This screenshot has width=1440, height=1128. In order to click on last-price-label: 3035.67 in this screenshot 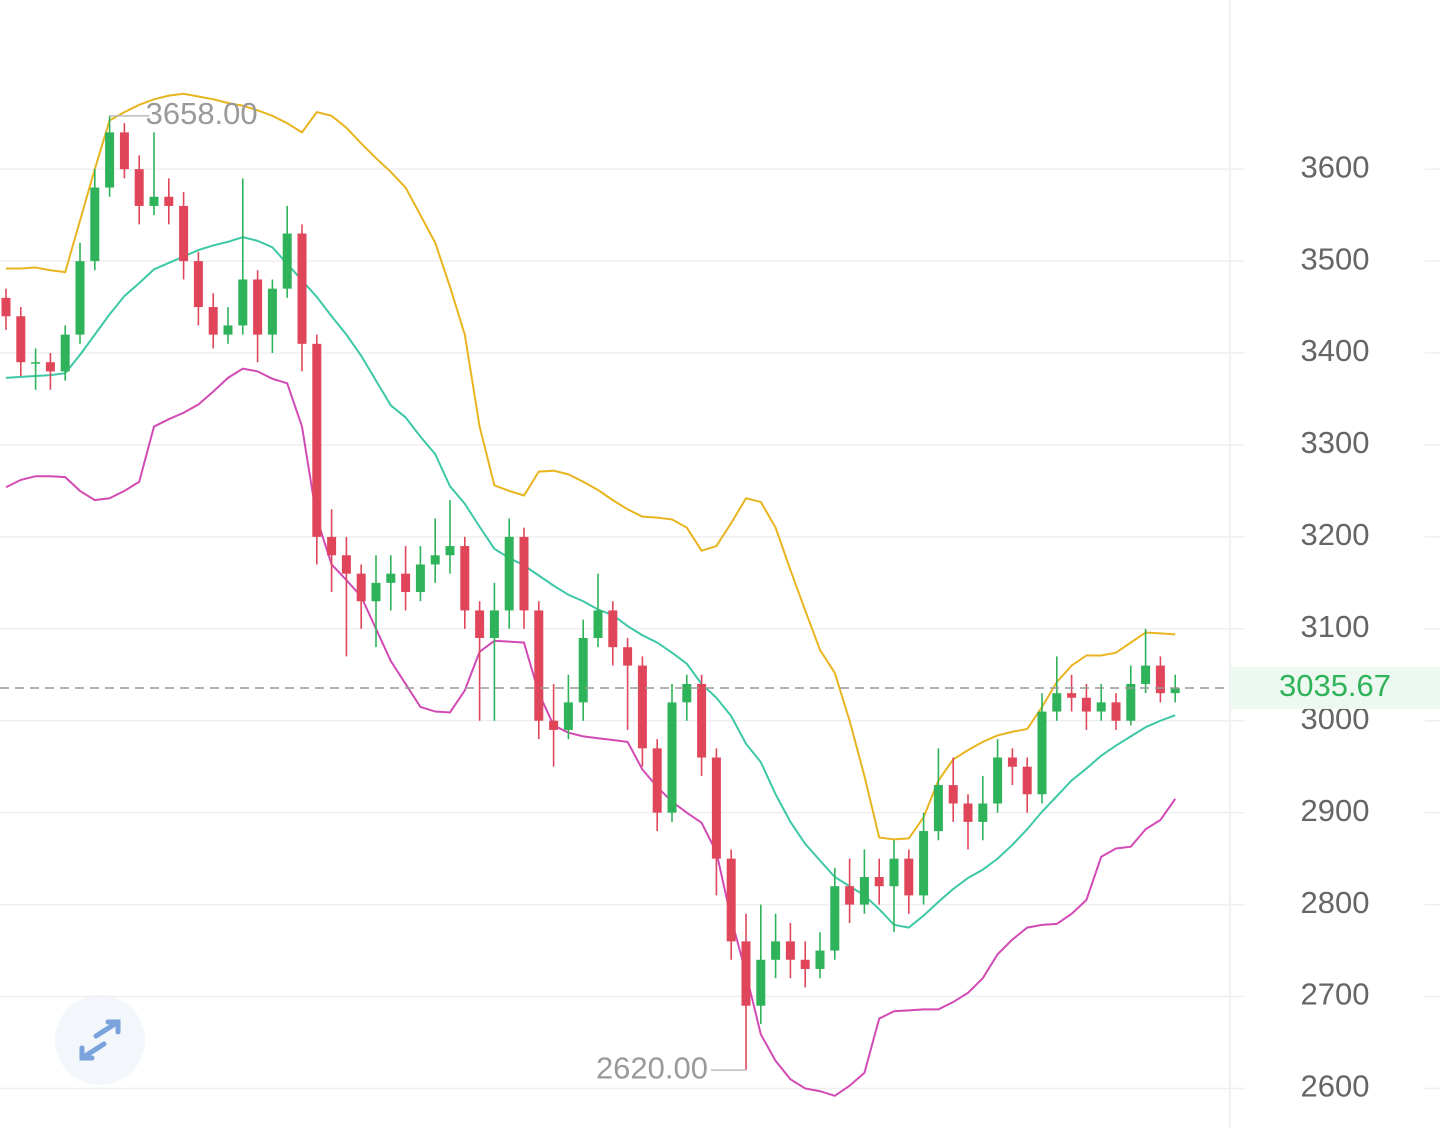, I will do `click(1335, 685)`.